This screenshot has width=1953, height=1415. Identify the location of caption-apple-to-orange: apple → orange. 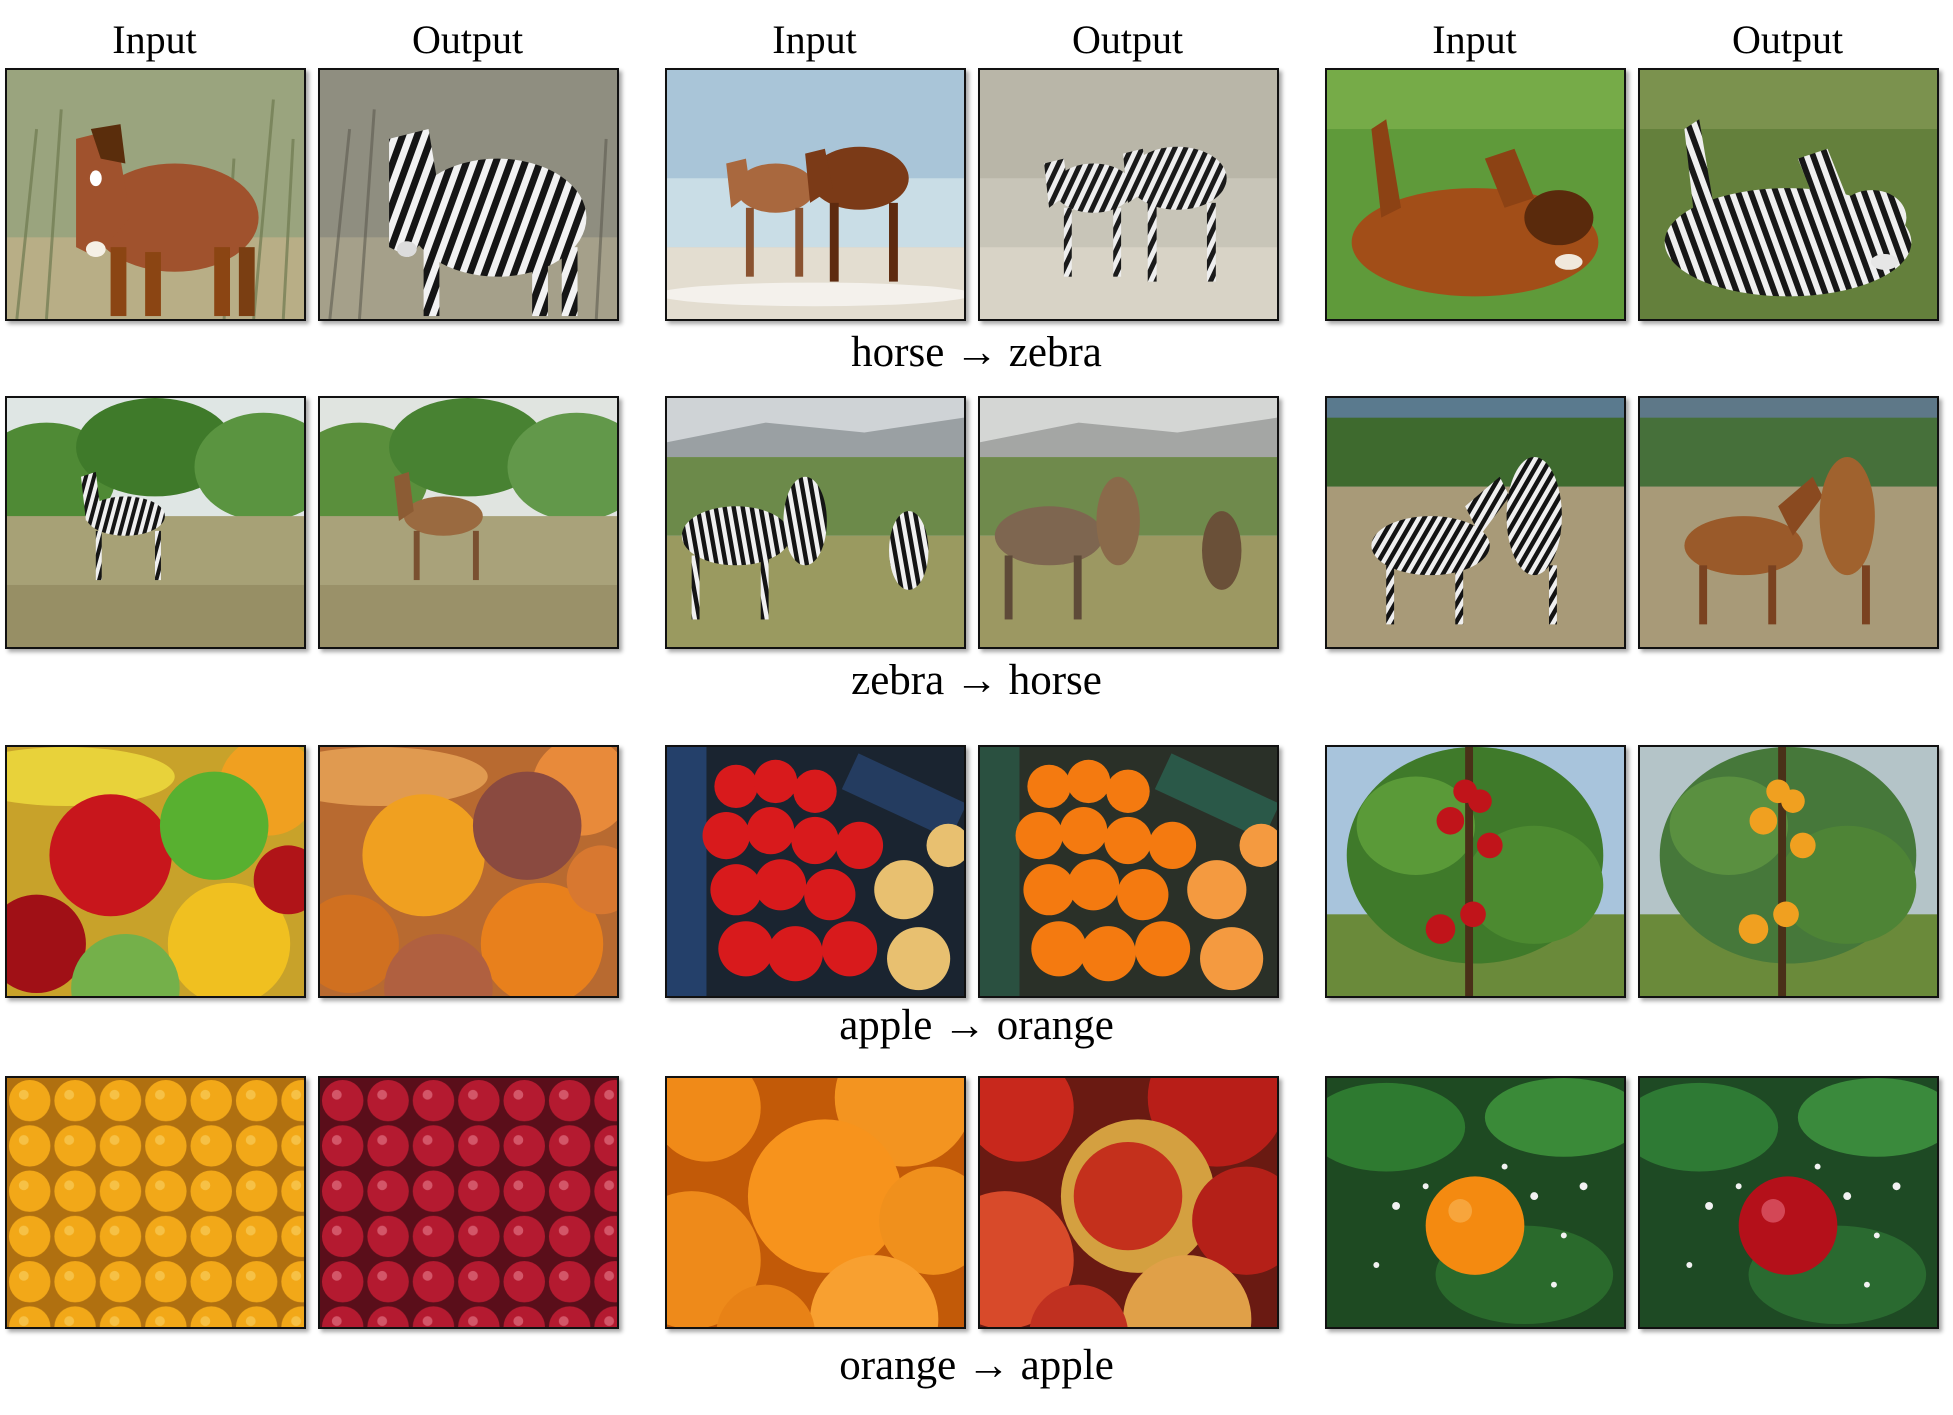
(976, 1025).